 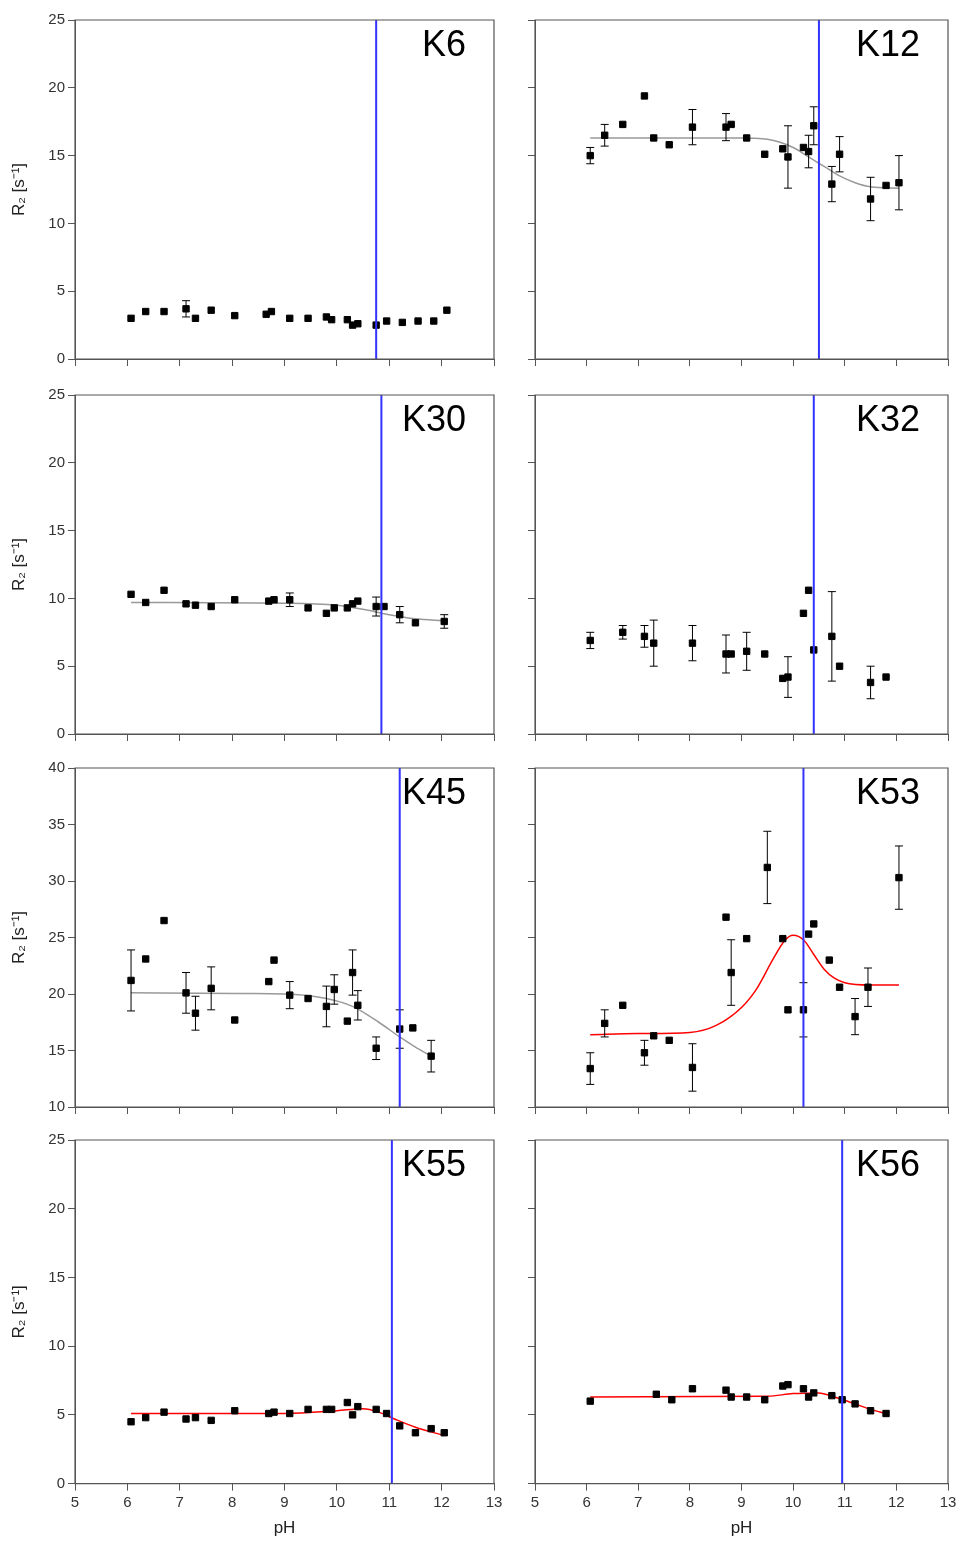 I want to click on y-tick-label: 0, so click(x=60, y=1482).